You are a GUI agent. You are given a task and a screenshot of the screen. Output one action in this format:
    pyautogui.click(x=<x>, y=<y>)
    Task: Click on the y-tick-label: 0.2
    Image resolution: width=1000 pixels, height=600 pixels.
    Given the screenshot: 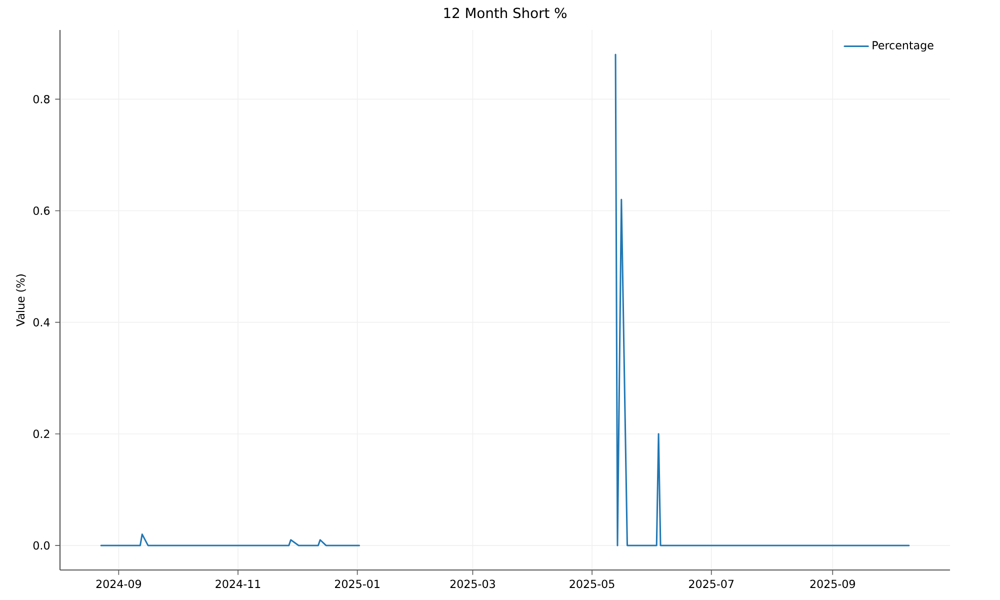 What is the action you would take?
    pyautogui.click(x=41, y=434)
    